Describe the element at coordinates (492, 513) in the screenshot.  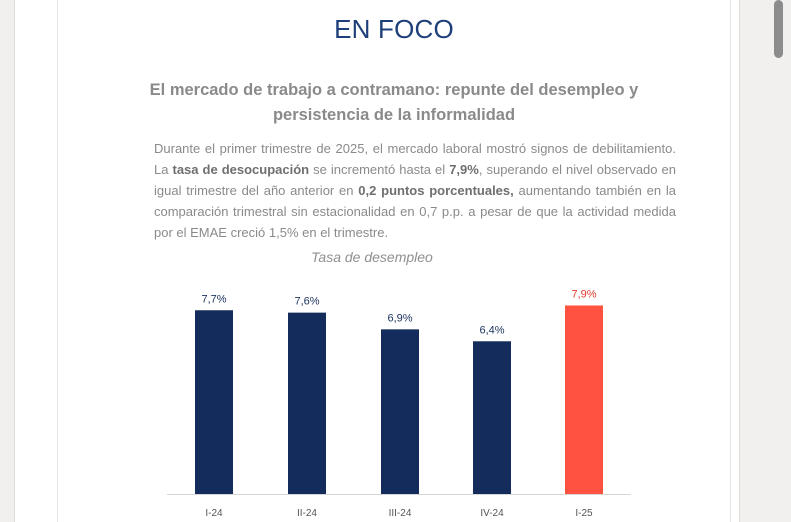
I see `x-tick-IV-24: IV-24` at that location.